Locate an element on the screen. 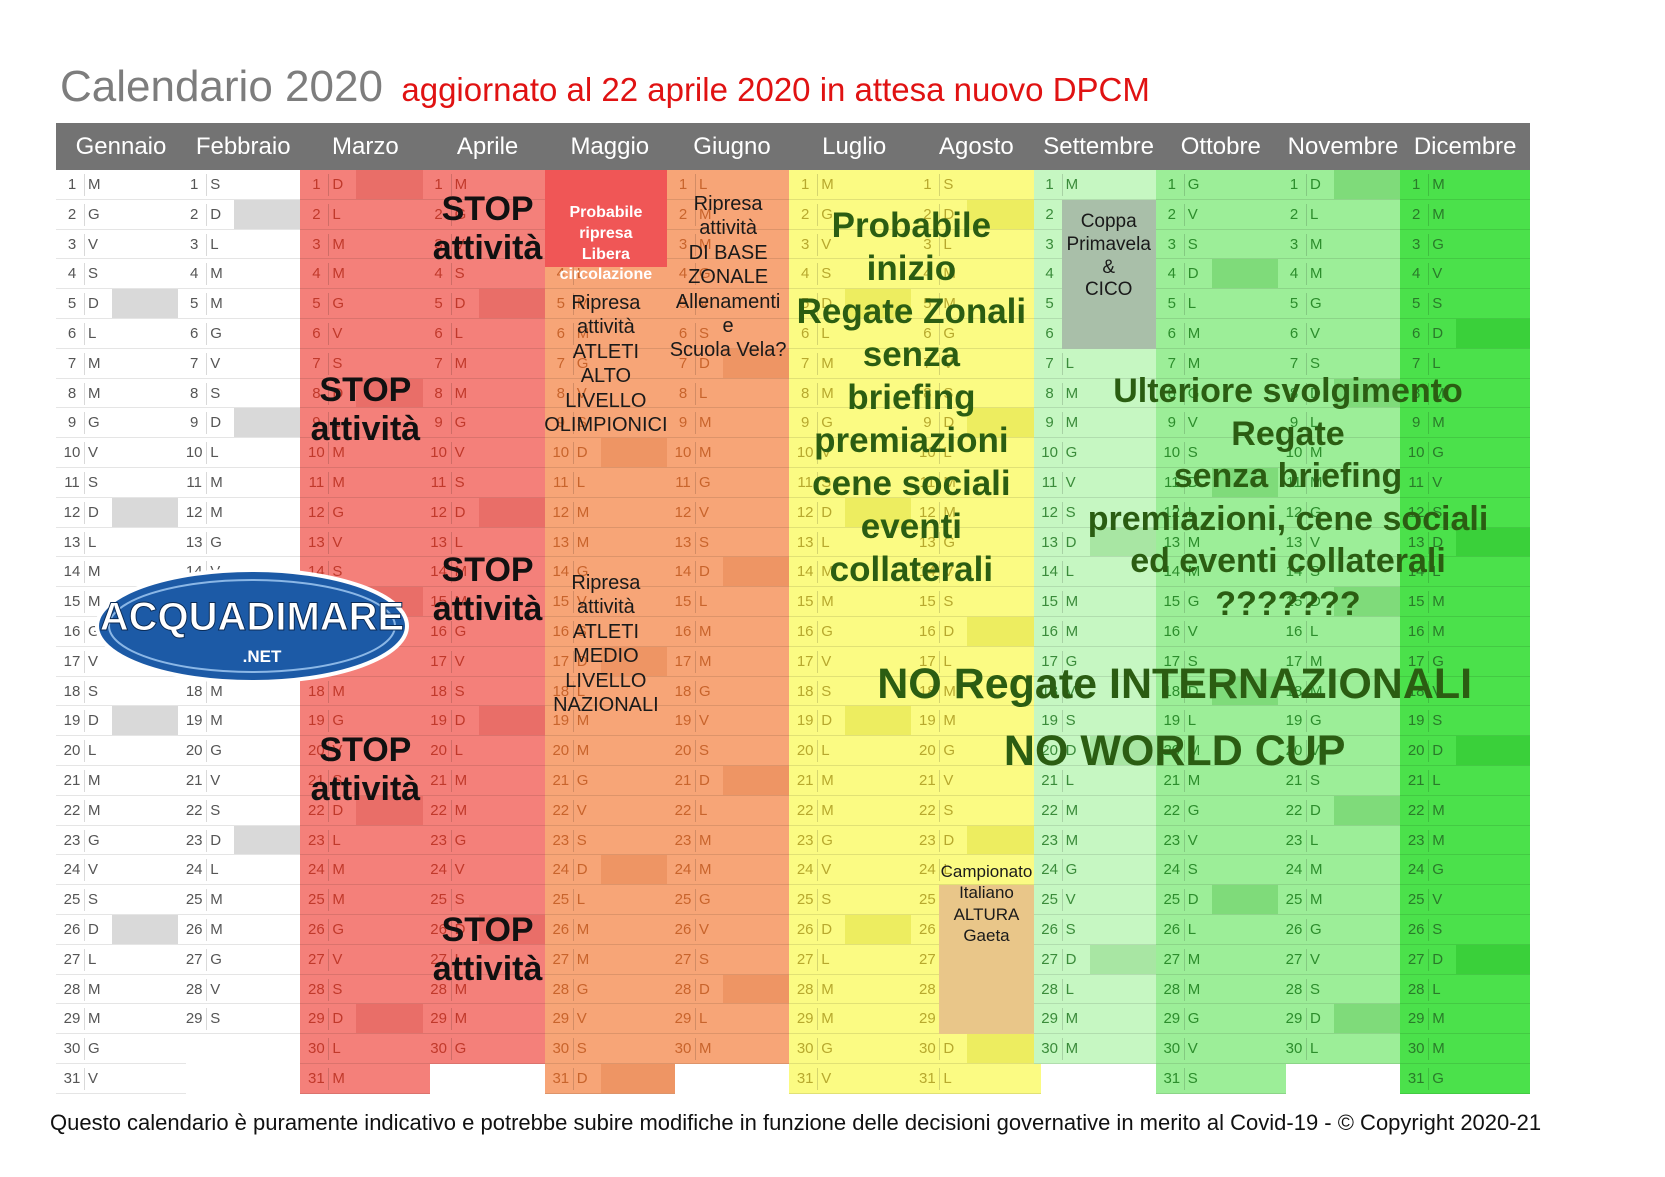  day-number: 24 is located at coordinates (561, 870).